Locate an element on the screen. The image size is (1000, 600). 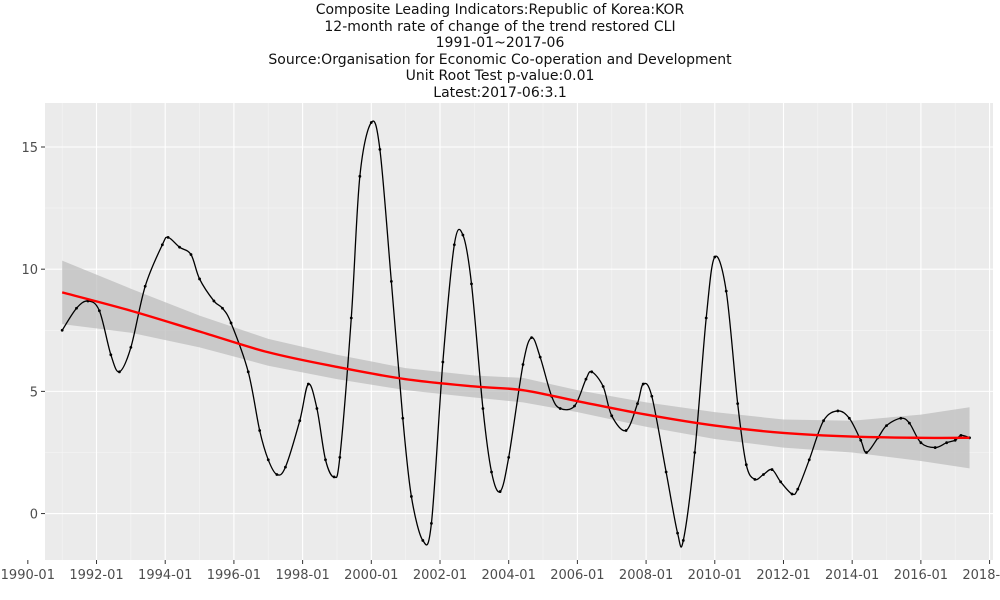
x-tick-label: 2000-01 is located at coordinates (371, 575).